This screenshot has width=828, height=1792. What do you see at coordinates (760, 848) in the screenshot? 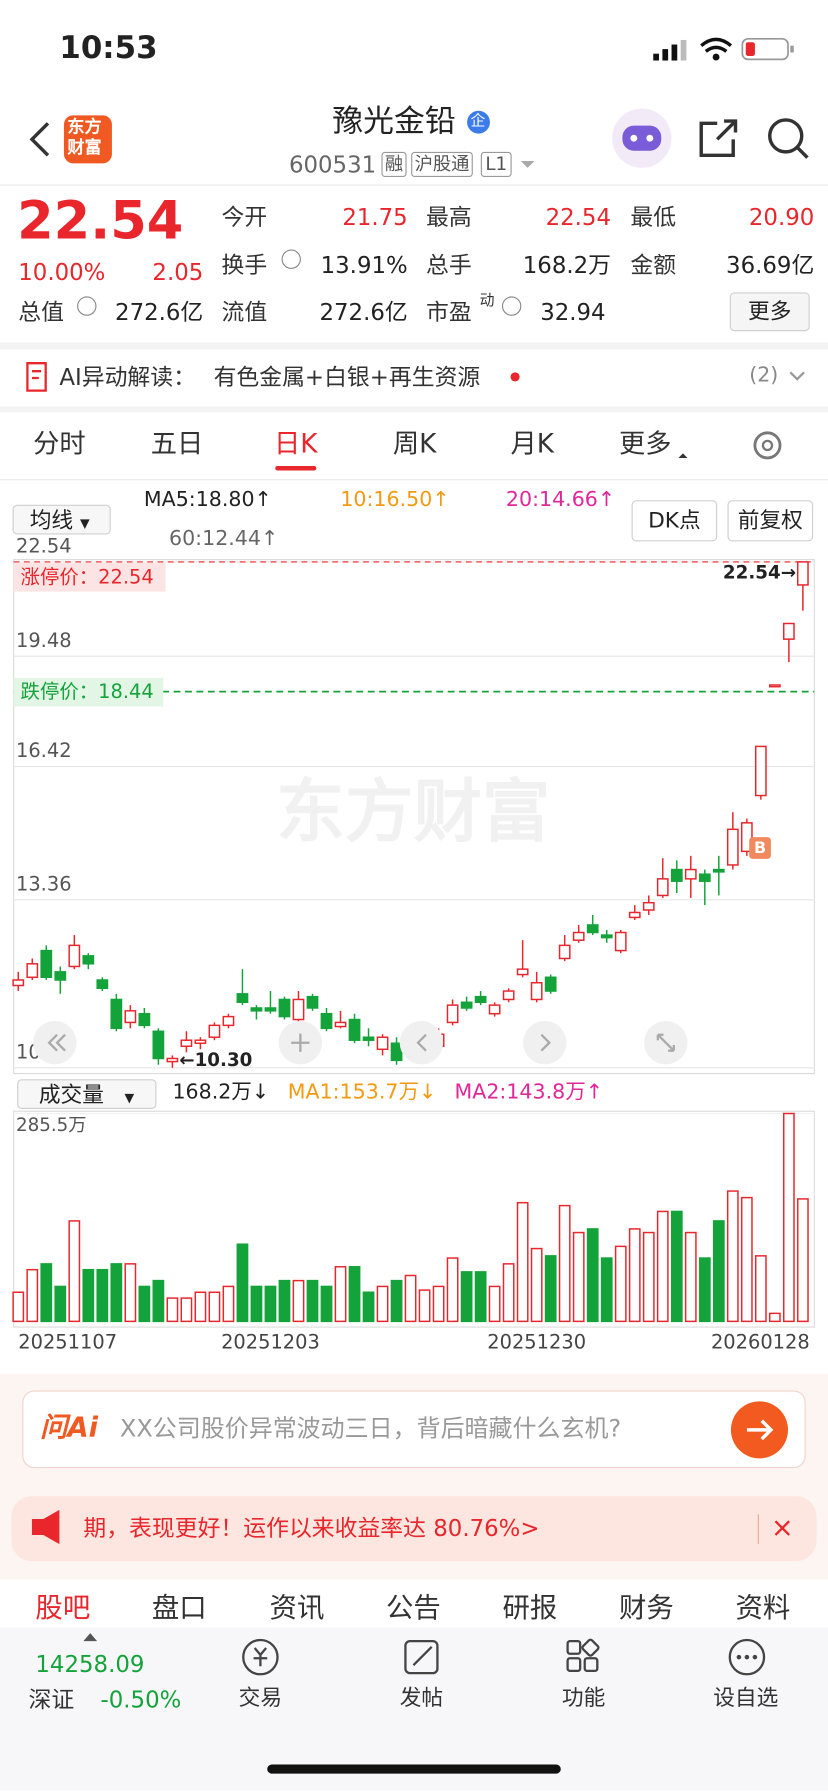
I see `buy-marker-box` at bounding box center [760, 848].